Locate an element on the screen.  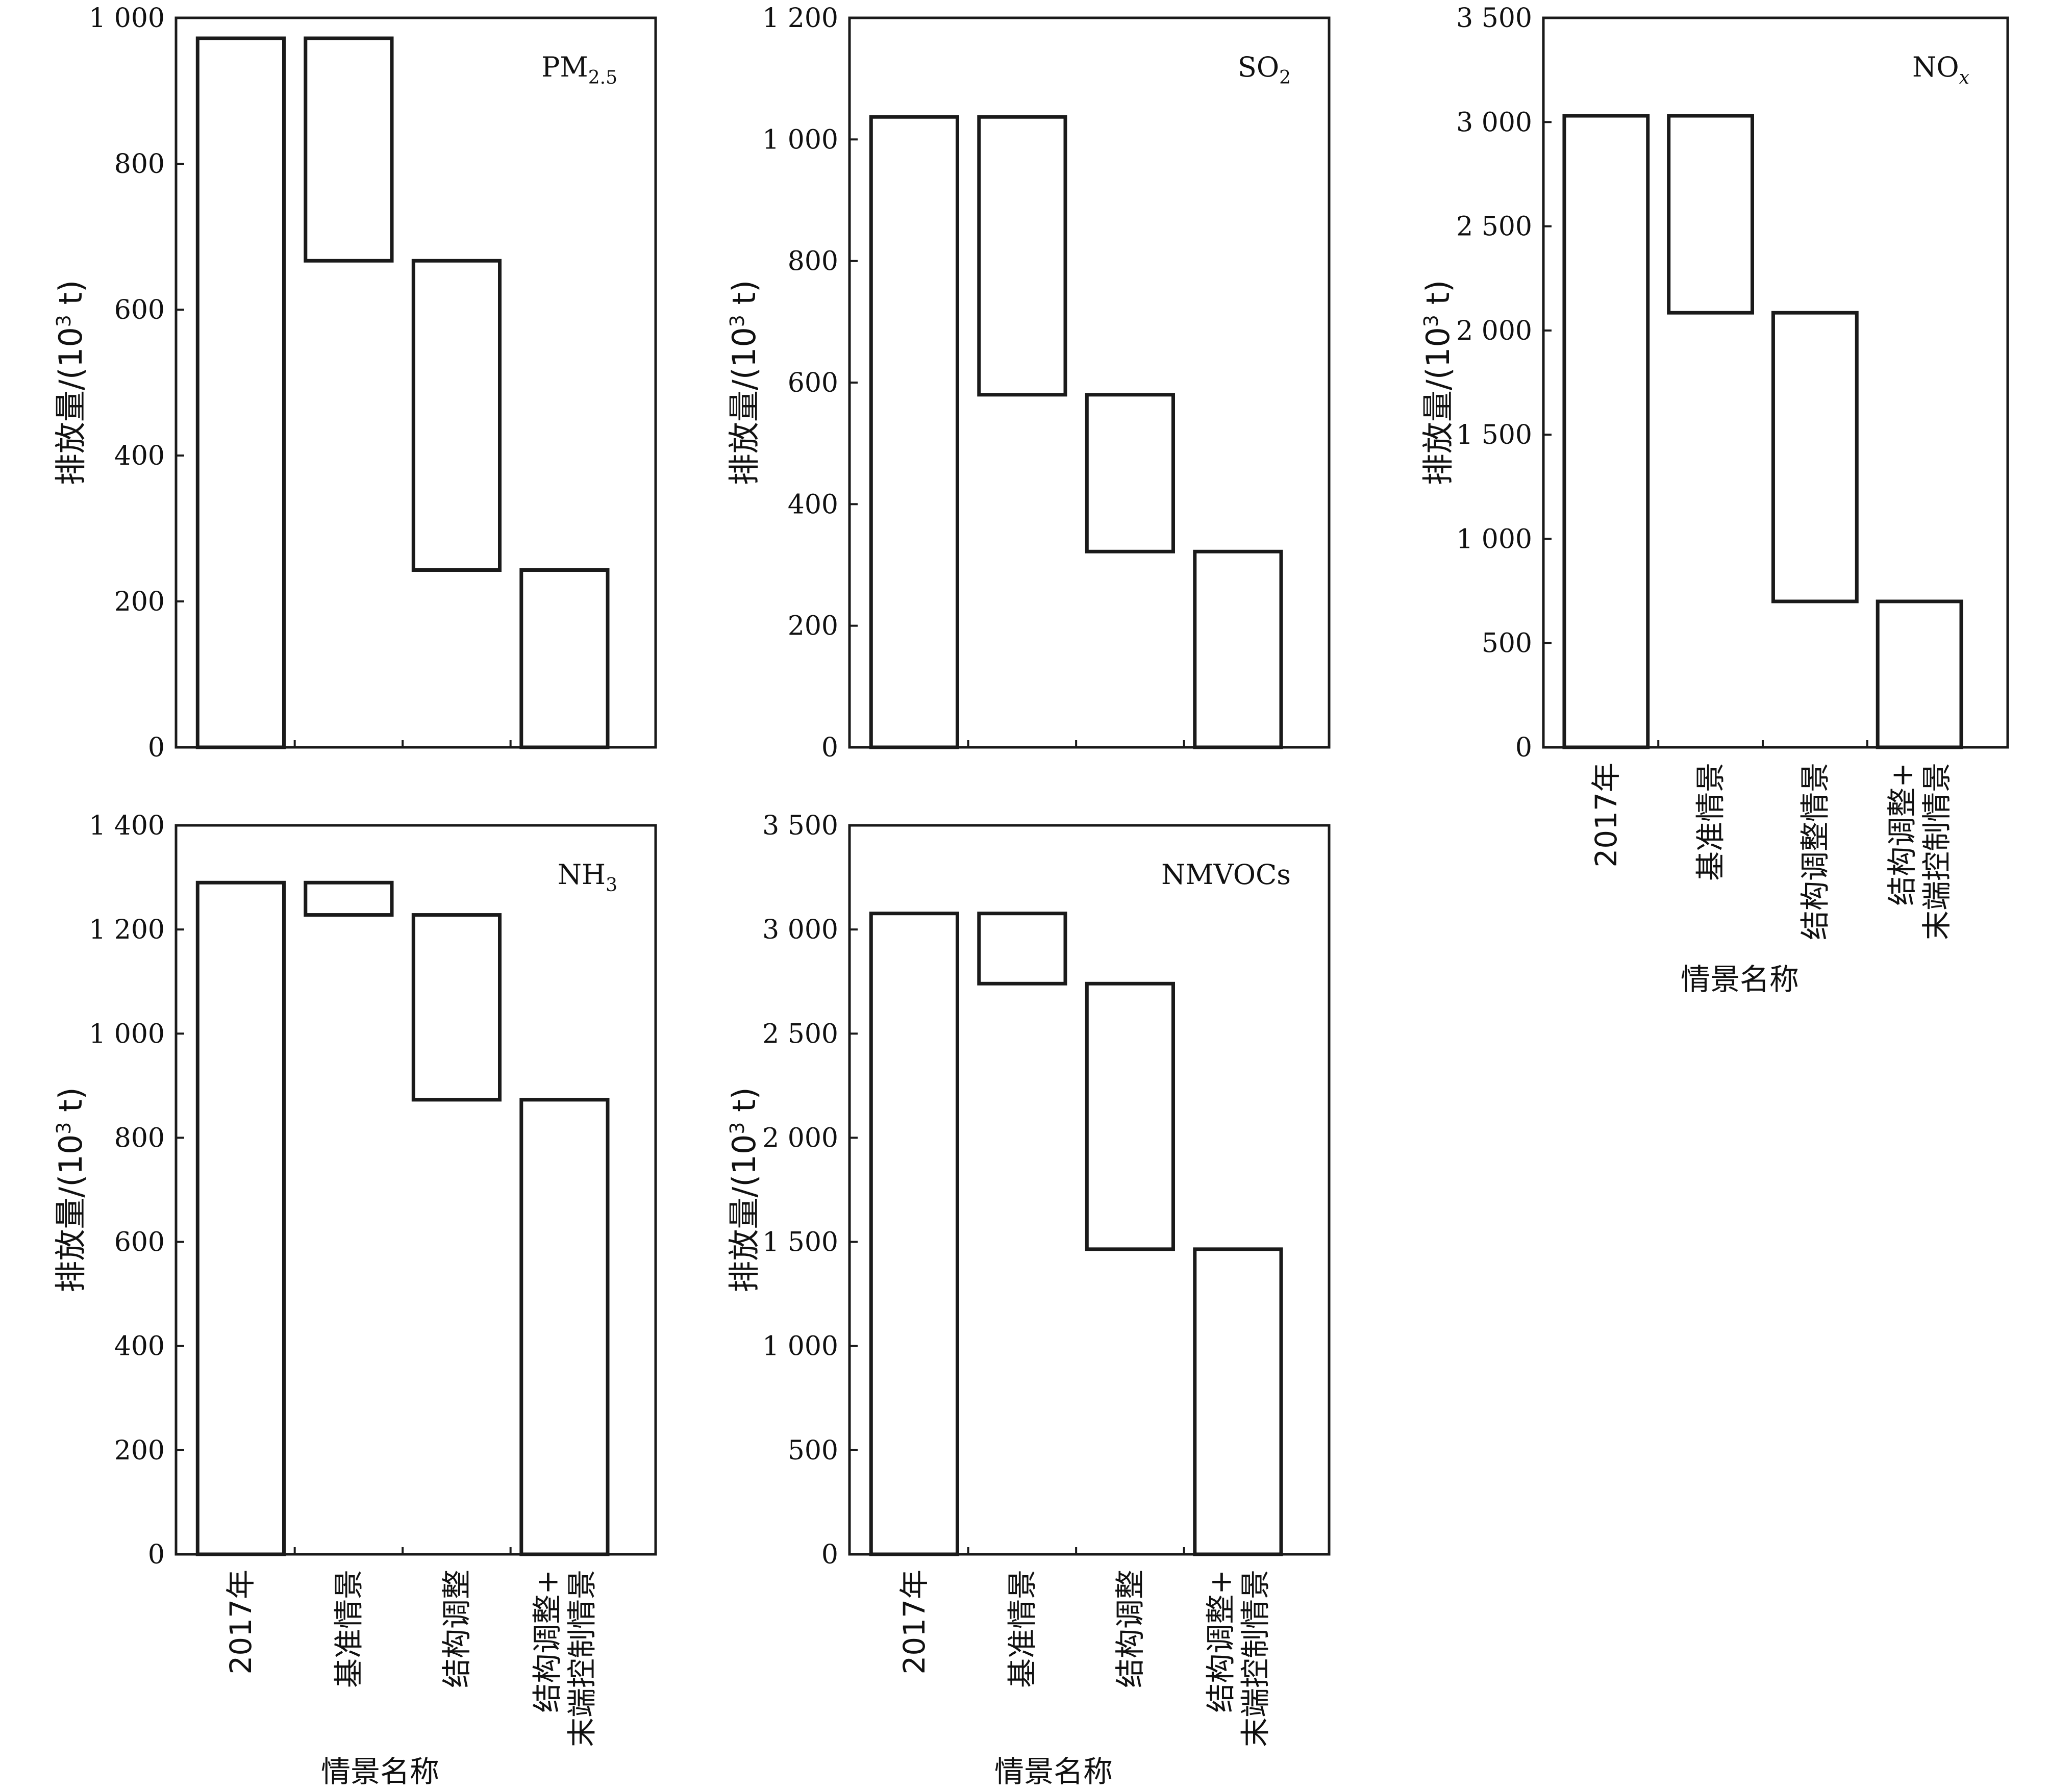
chart-title: NOx is located at coordinates (1941, 69).